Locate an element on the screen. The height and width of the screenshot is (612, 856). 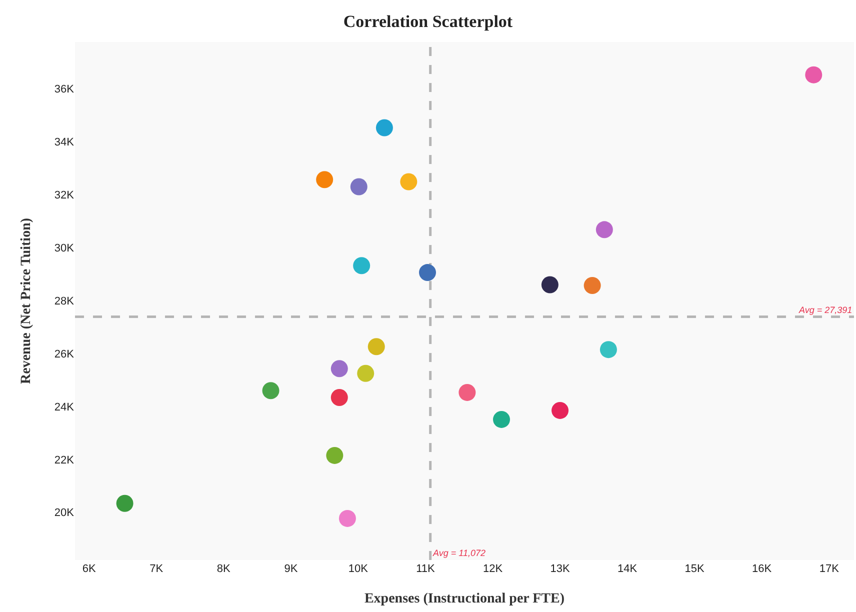
x-tick-label: 11K is located at coordinates (426, 569).